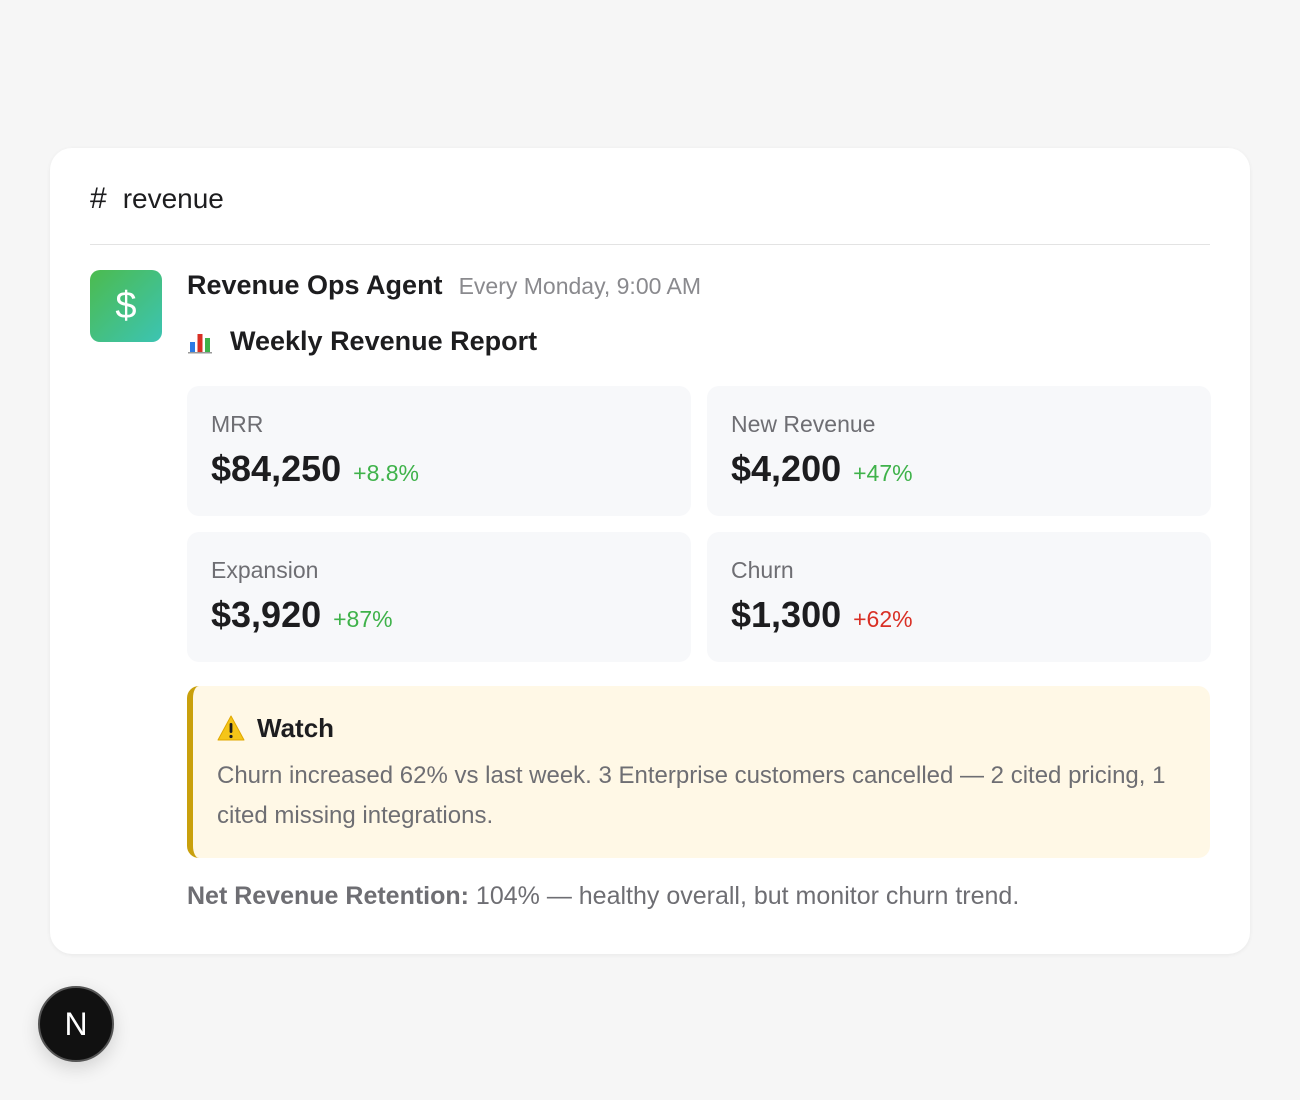  I want to click on message-header: Revenue Ops Agent Every Monday, 9:00 AM, so click(698, 290).